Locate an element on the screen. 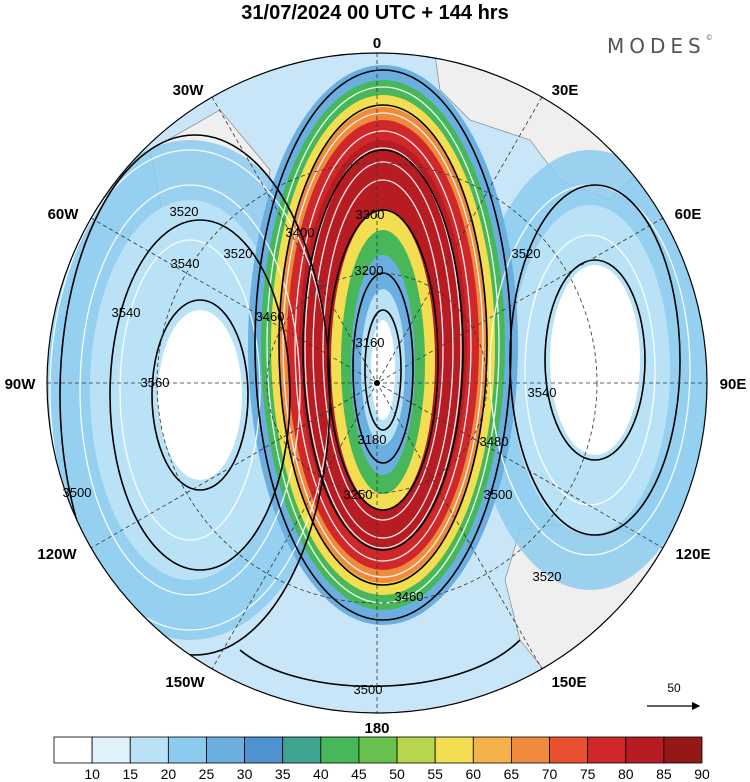  colorbar-tick-label: 15 is located at coordinates (130, 774).